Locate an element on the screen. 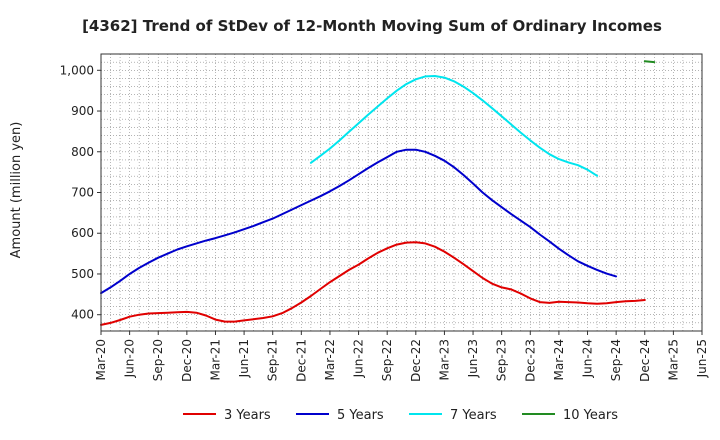 This screenshot has height=440, width=720. x-tick-label: Sep-21 is located at coordinates (273, 360).